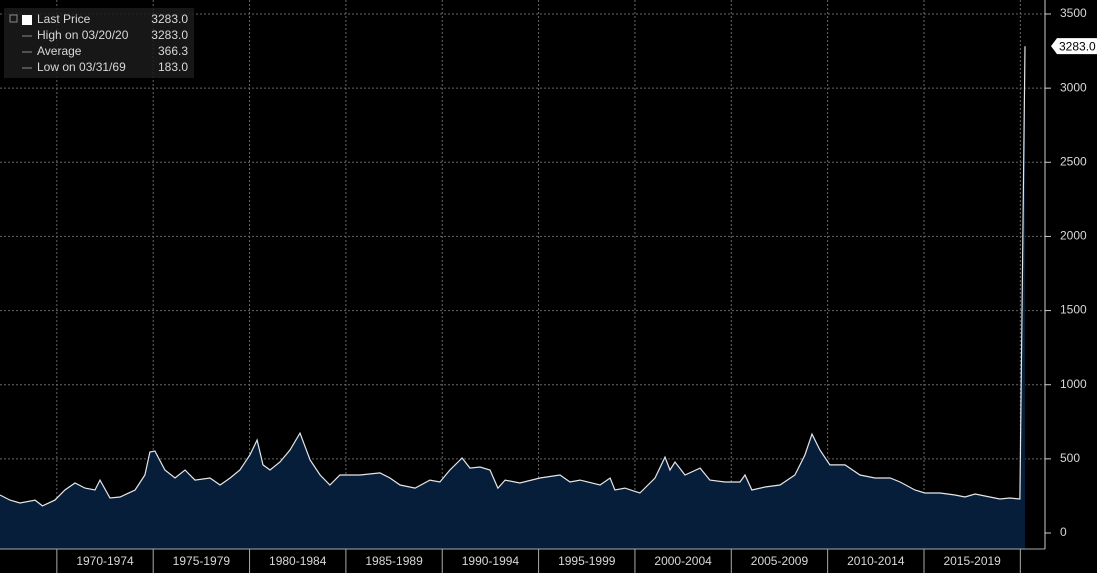 The width and height of the screenshot is (1097, 573). I want to click on x-tick-label: 1975-1979, so click(202, 561).